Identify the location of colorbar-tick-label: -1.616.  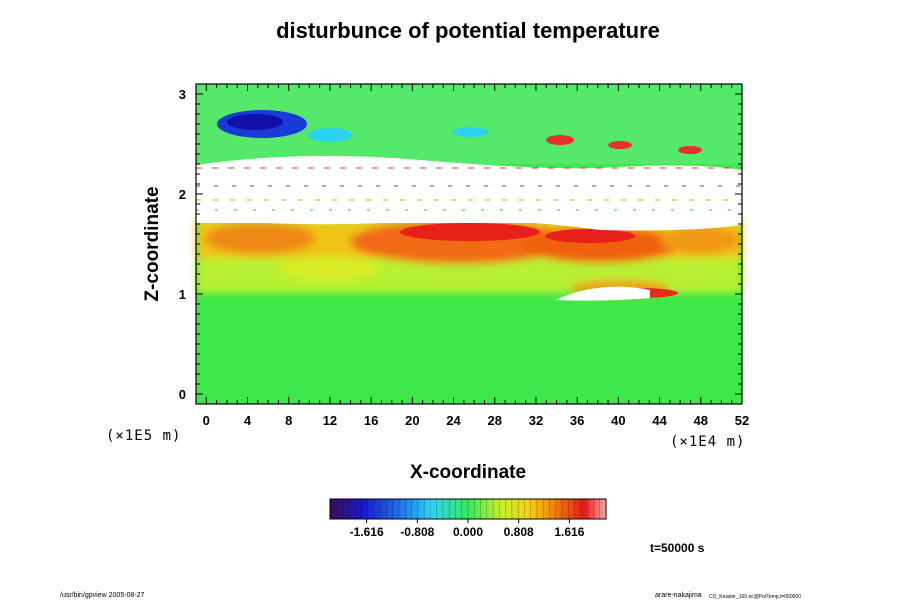
(367, 532).